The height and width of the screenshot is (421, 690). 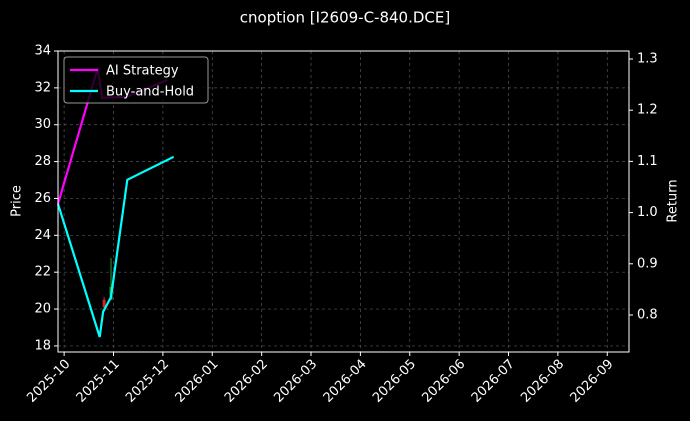 What do you see at coordinates (42, 198) in the screenshot?
I see `y-tick-label: 26` at bounding box center [42, 198].